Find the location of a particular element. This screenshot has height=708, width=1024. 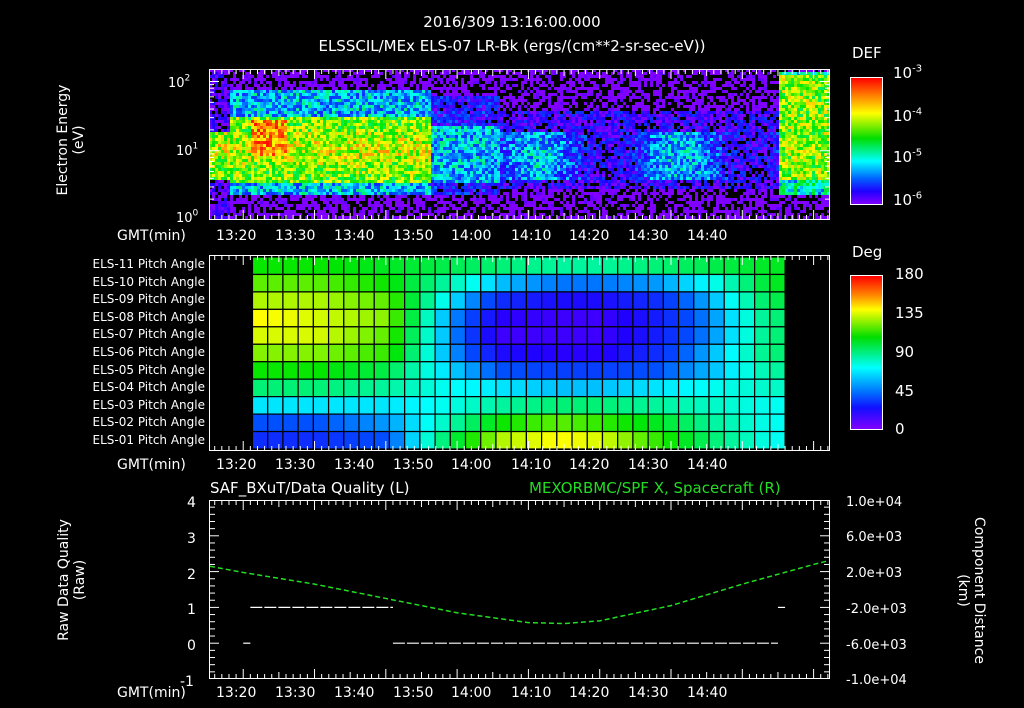

deg-colorbar-tick: 0 is located at coordinates (900, 429).